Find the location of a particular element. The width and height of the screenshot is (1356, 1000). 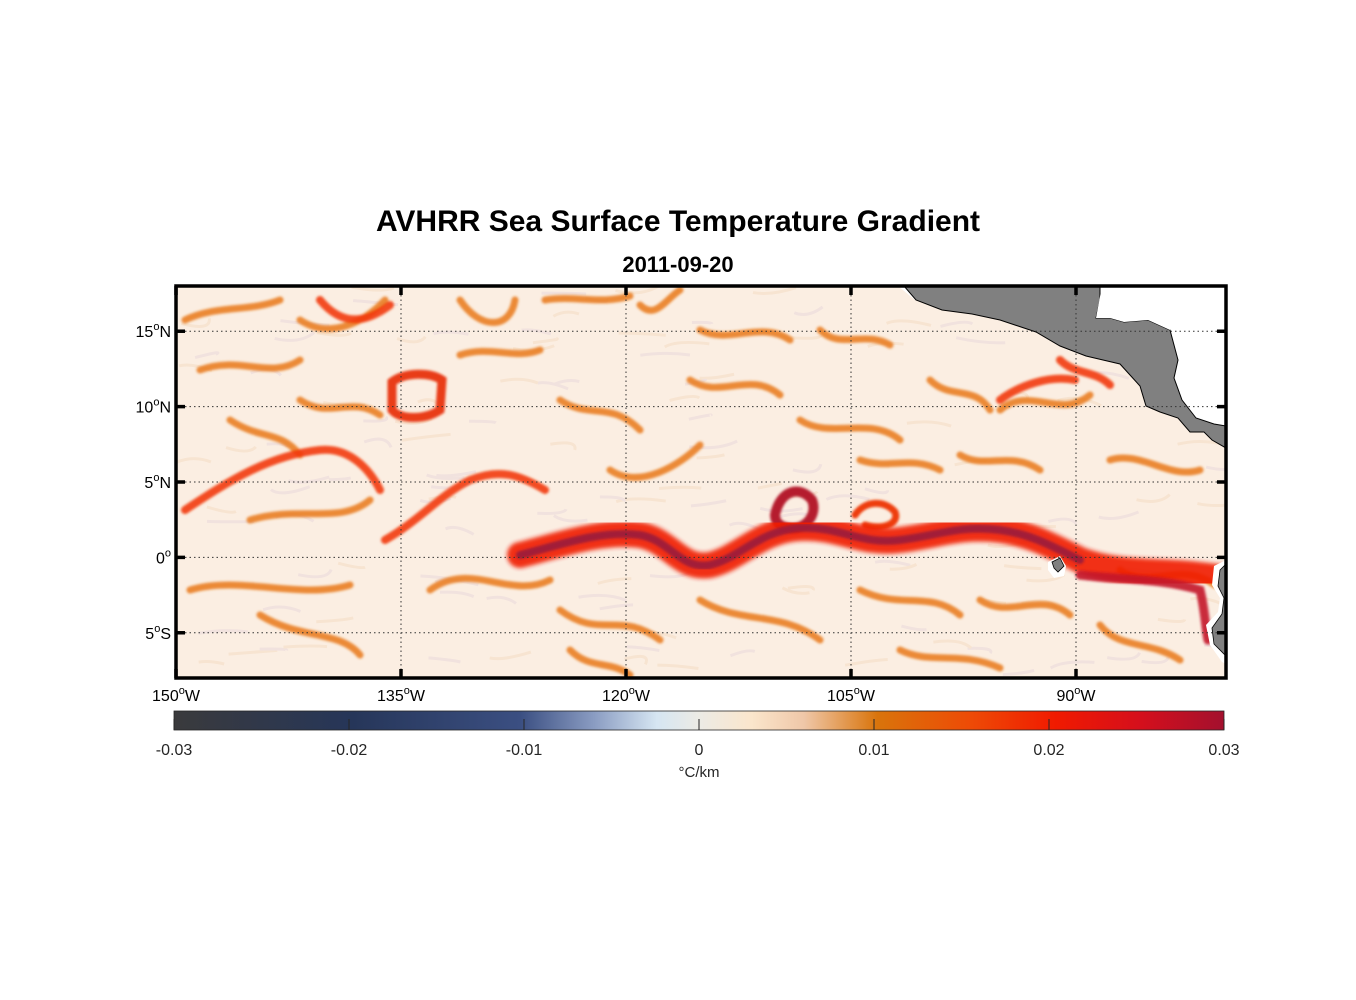

latitude-labels: 15oN 10oN 5oN 0o 5oS is located at coordinates (153, 482).